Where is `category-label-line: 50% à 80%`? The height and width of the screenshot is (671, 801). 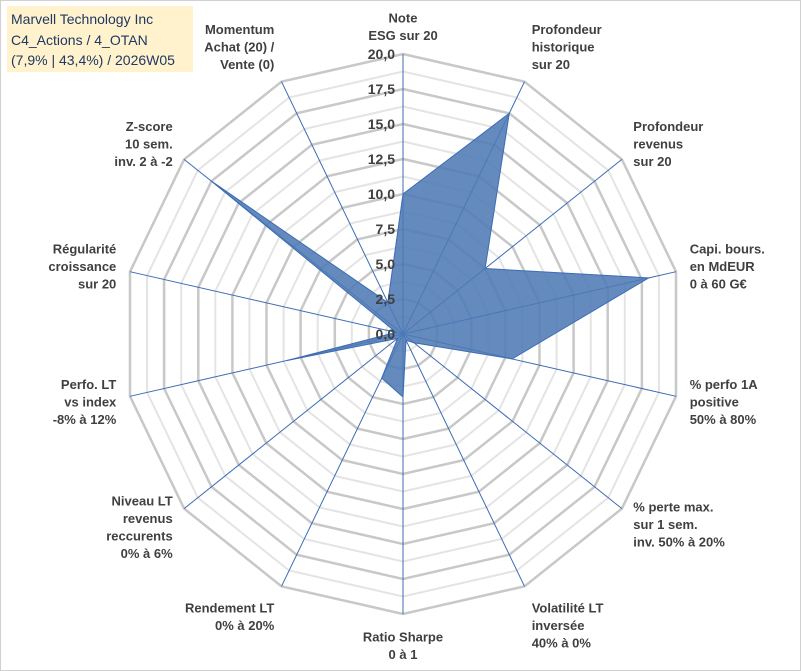
category-label-line: 50% à 80% is located at coordinates (723, 419).